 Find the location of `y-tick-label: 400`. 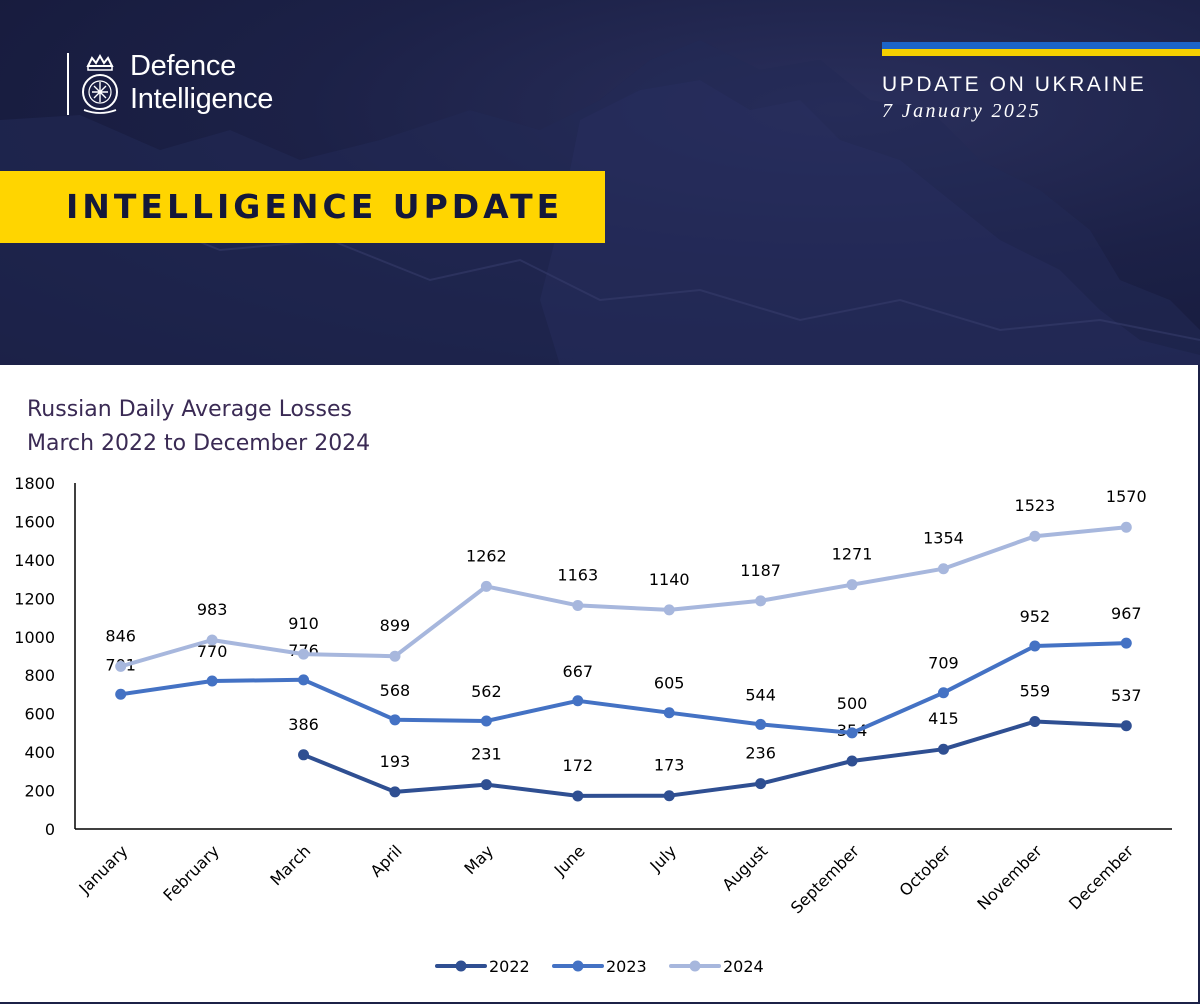

y-tick-label: 400 is located at coordinates (39, 752).